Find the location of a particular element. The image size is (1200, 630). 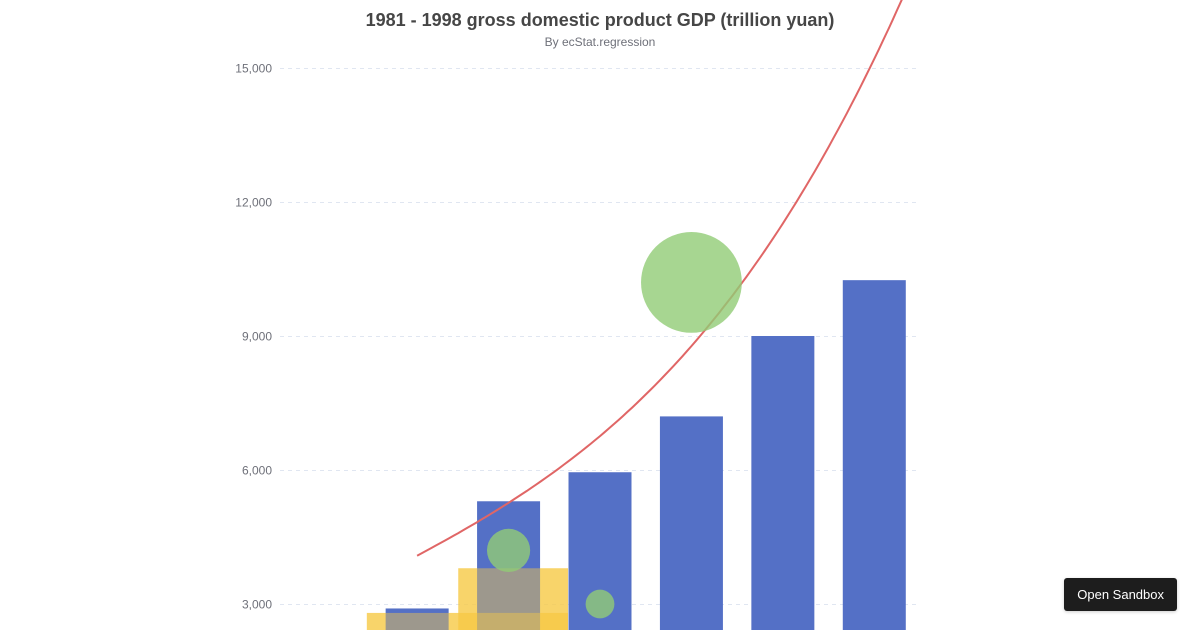

y-tick-label-9000: 9,000 is located at coordinates (257, 337).